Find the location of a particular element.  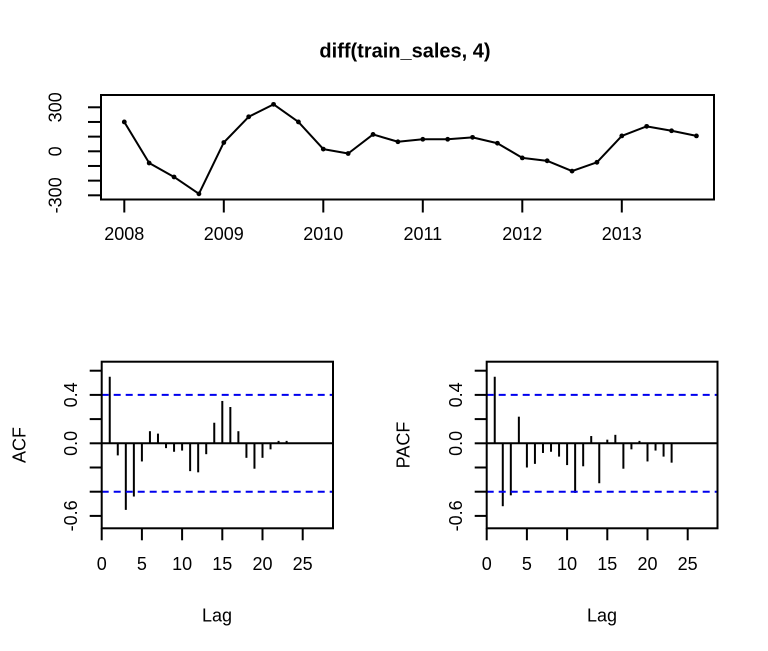

pacf-plot: 0.4 0.0 -0.6 0 5 10 15 20 25 is located at coordinates (582, 467).